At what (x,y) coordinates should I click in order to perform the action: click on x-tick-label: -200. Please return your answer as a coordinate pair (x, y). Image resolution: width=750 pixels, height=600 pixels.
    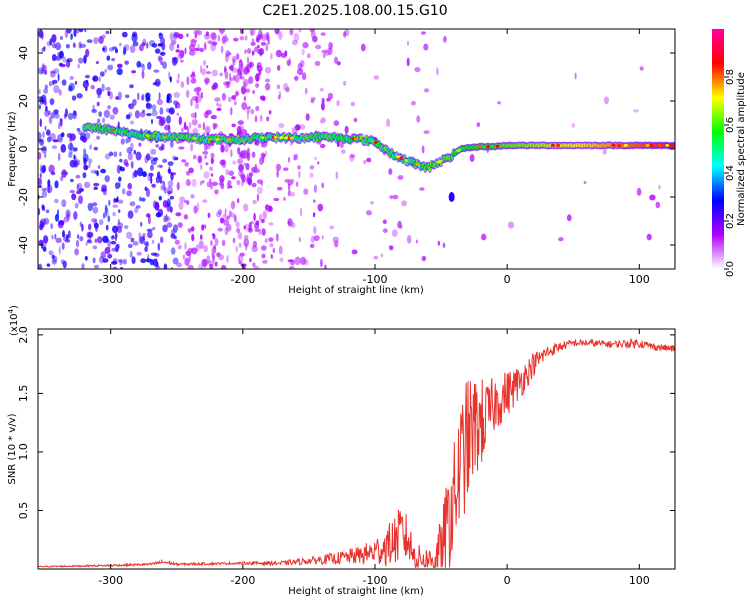
    Looking at the image, I should click on (242, 279).